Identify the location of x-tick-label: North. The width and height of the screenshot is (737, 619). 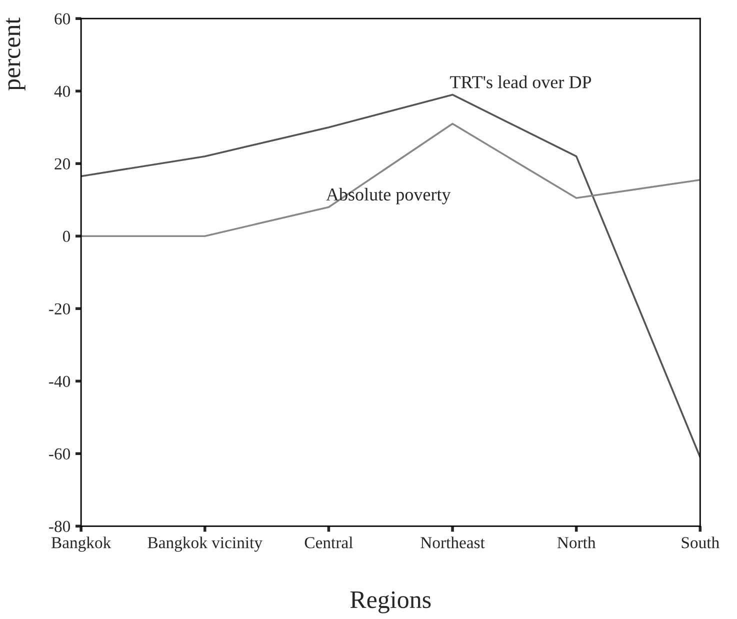
(576, 542).